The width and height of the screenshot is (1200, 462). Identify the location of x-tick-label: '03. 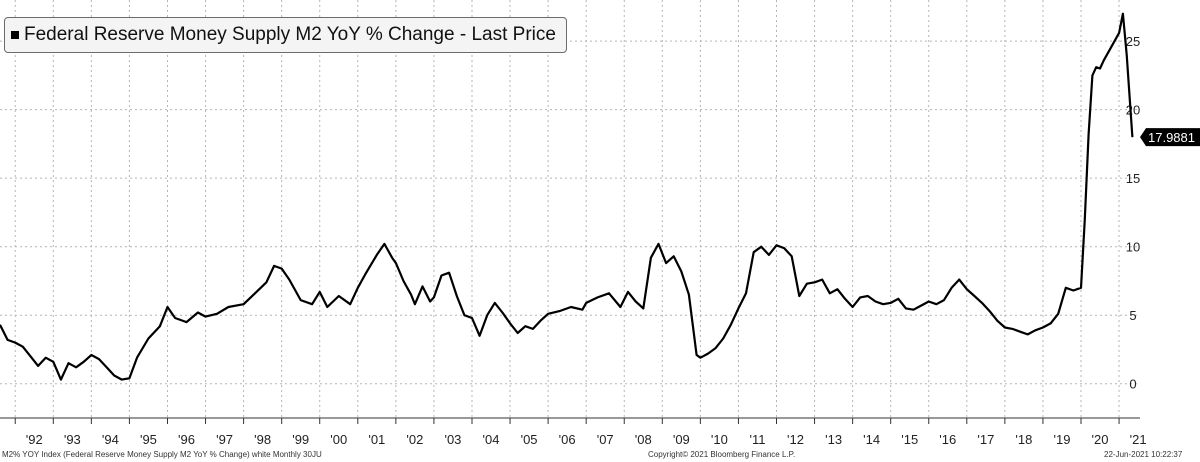
(452, 439).